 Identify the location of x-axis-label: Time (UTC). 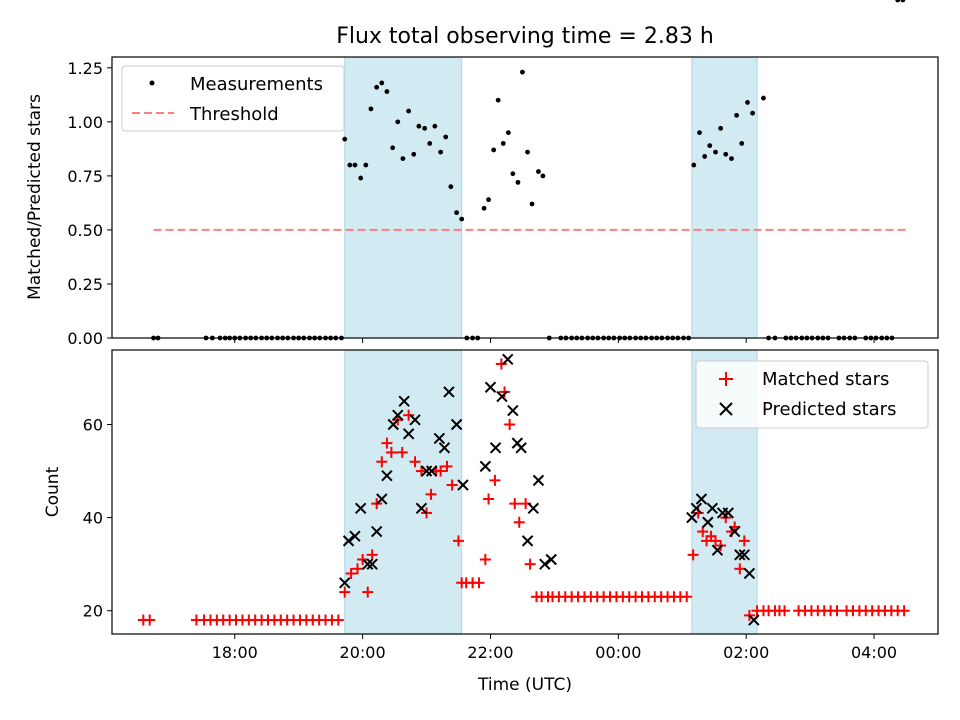
(524, 685).